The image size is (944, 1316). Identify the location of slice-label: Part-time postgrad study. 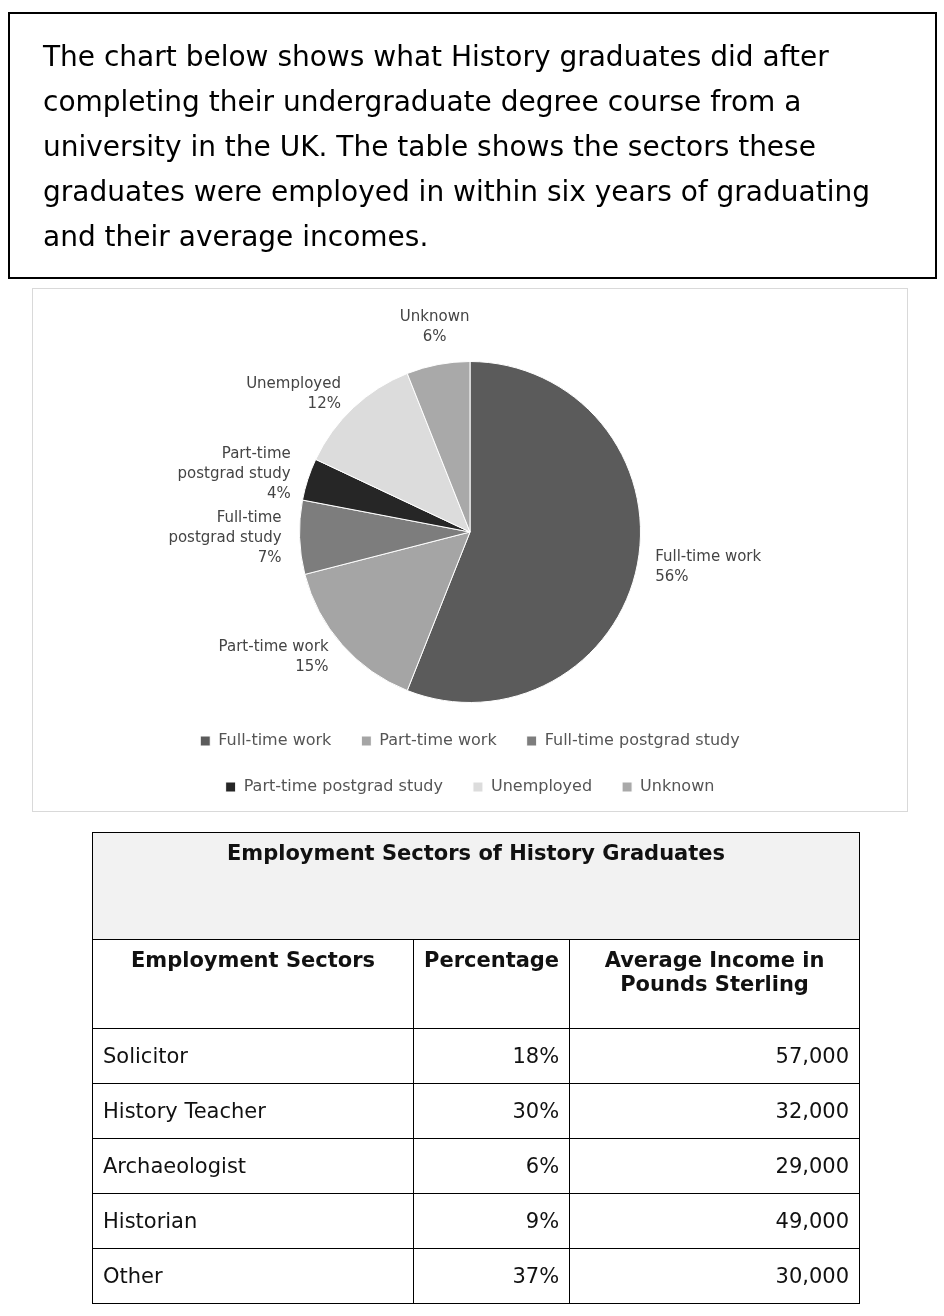
(234, 462).